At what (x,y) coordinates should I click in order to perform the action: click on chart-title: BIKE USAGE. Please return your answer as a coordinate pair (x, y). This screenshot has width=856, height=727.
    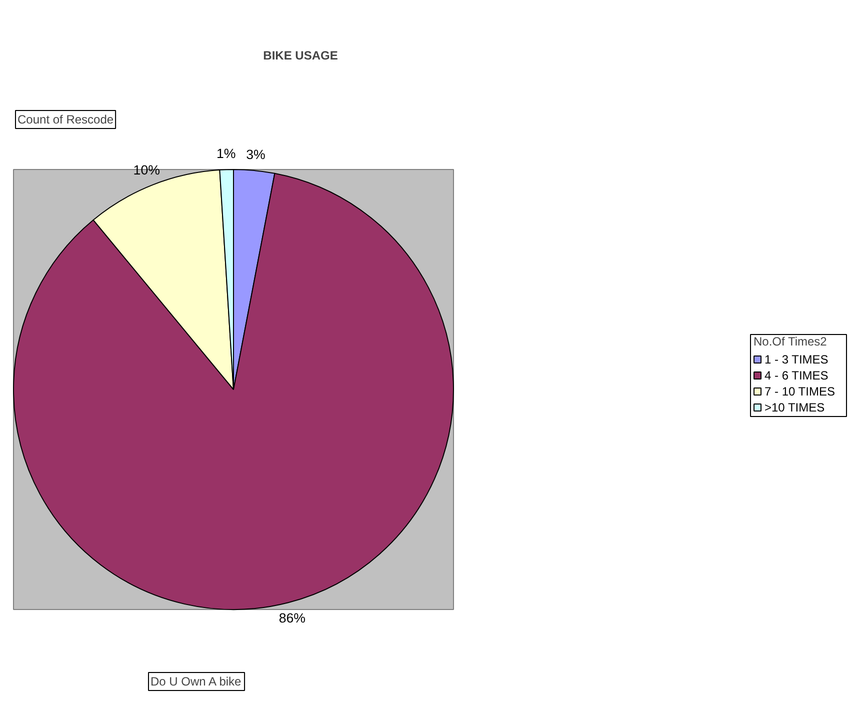
    Looking at the image, I should click on (300, 55).